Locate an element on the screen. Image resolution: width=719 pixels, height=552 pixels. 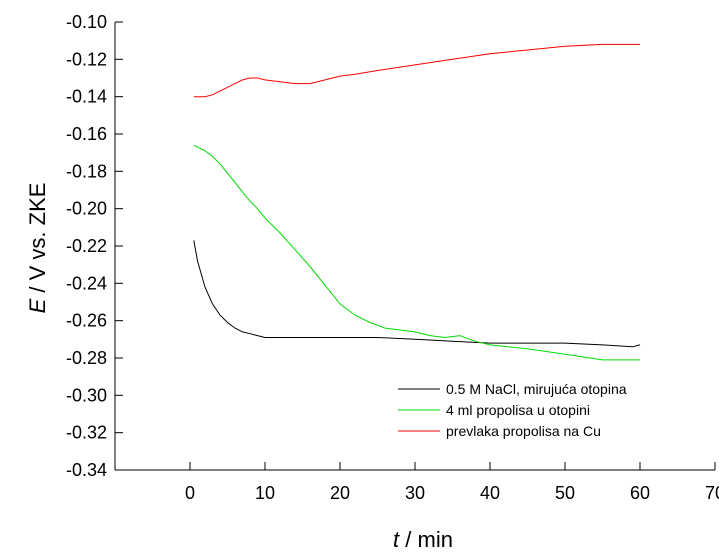
y-tick-label: -0.26 is located at coordinates (86, 321).